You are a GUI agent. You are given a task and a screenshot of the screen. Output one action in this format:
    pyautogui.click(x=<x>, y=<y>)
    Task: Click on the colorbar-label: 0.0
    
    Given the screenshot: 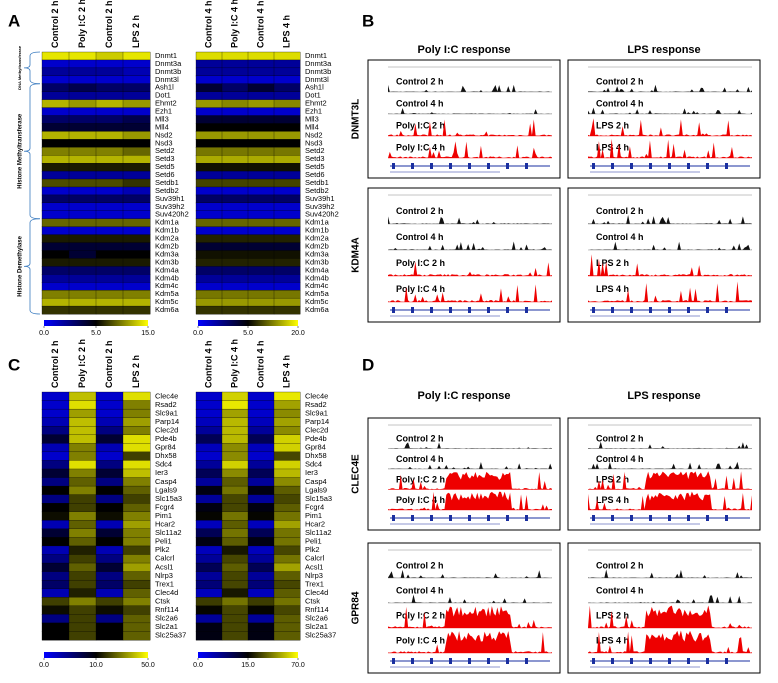 What is the action you would take?
    pyautogui.click(x=198, y=333)
    